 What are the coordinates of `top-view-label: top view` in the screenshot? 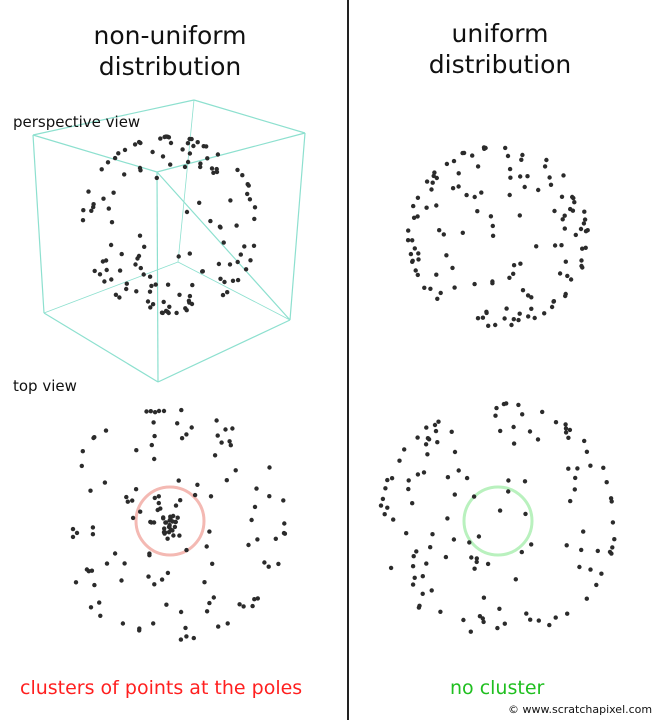 It's located at (45, 386).